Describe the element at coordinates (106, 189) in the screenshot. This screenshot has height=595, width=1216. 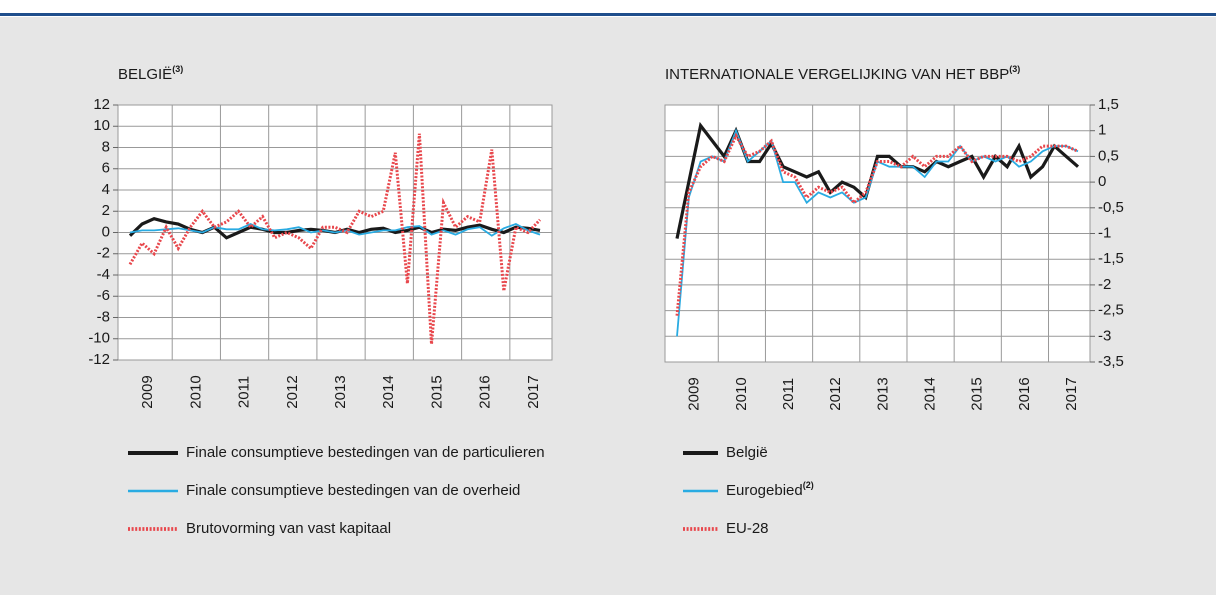
I see `y-tick-label: 4` at that location.